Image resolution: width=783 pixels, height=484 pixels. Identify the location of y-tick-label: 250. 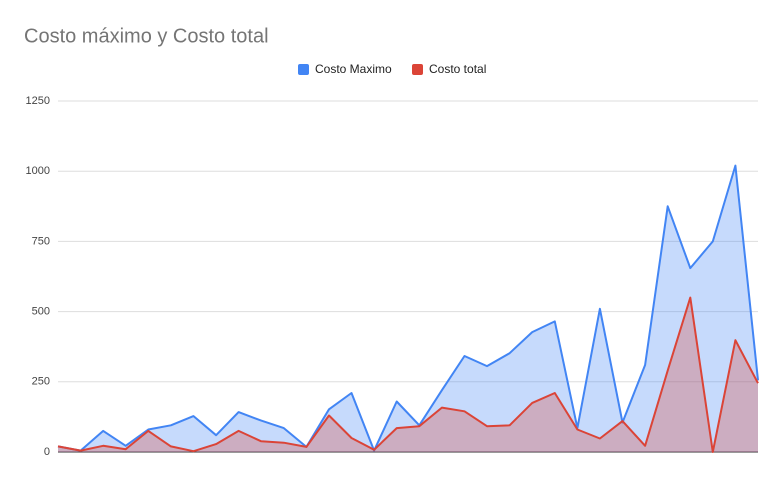
(41, 382).